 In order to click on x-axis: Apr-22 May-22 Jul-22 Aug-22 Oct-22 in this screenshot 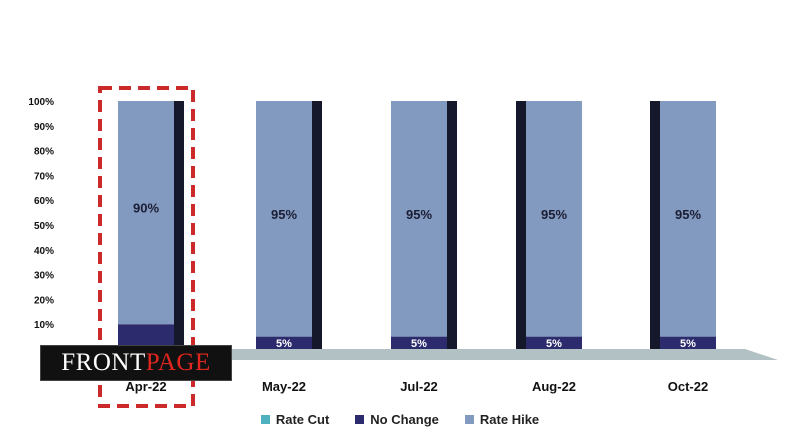, I will do `click(416, 386)`.